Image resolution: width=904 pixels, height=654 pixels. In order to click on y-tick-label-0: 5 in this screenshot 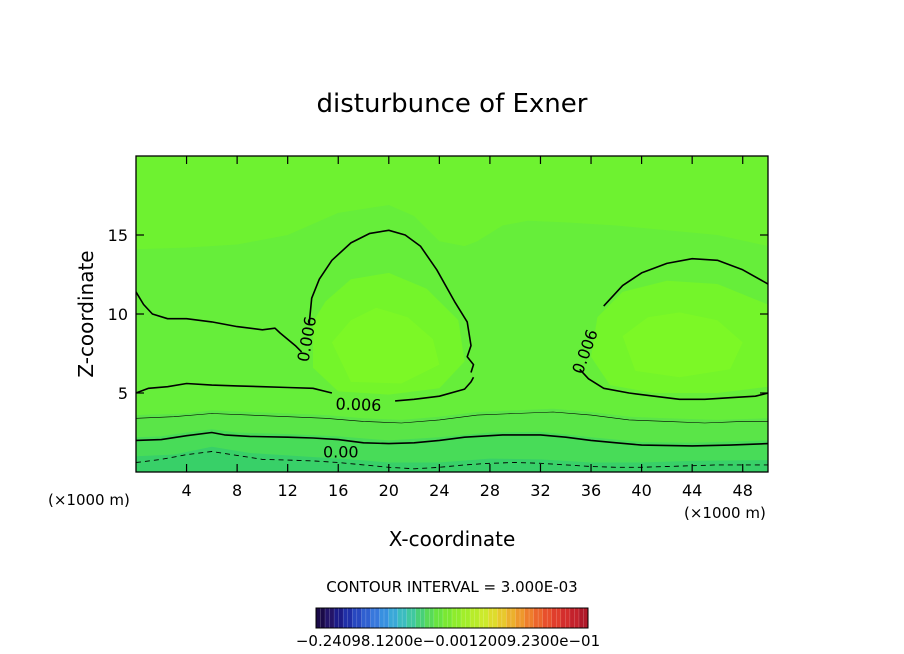, I will do `click(123, 393)`.